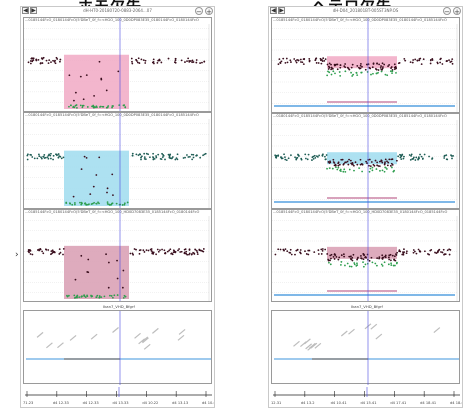 This screenshot has height=409, width=473. Describe the element at coordinates (119, 306) in the screenshot. I see `gene-track-label: Ikan7_VHD_Bfgrf` at that location.